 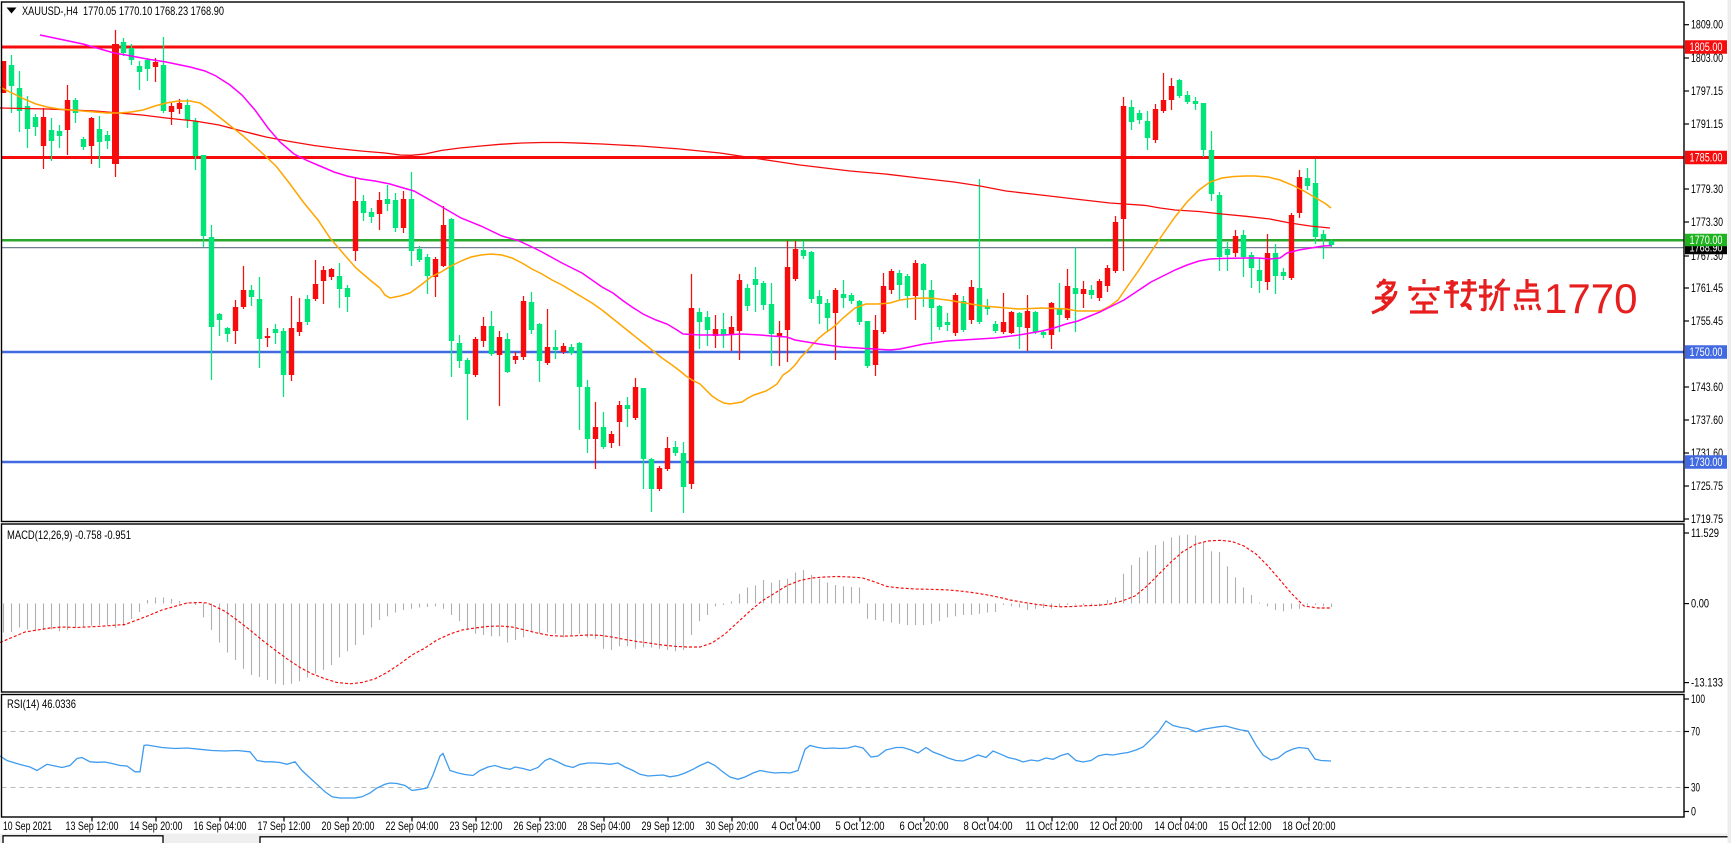 What do you see at coordinates (1707, 420) in the screenshot?
I see `svg-text: 1737.60` at bounding box center [1707, 420].